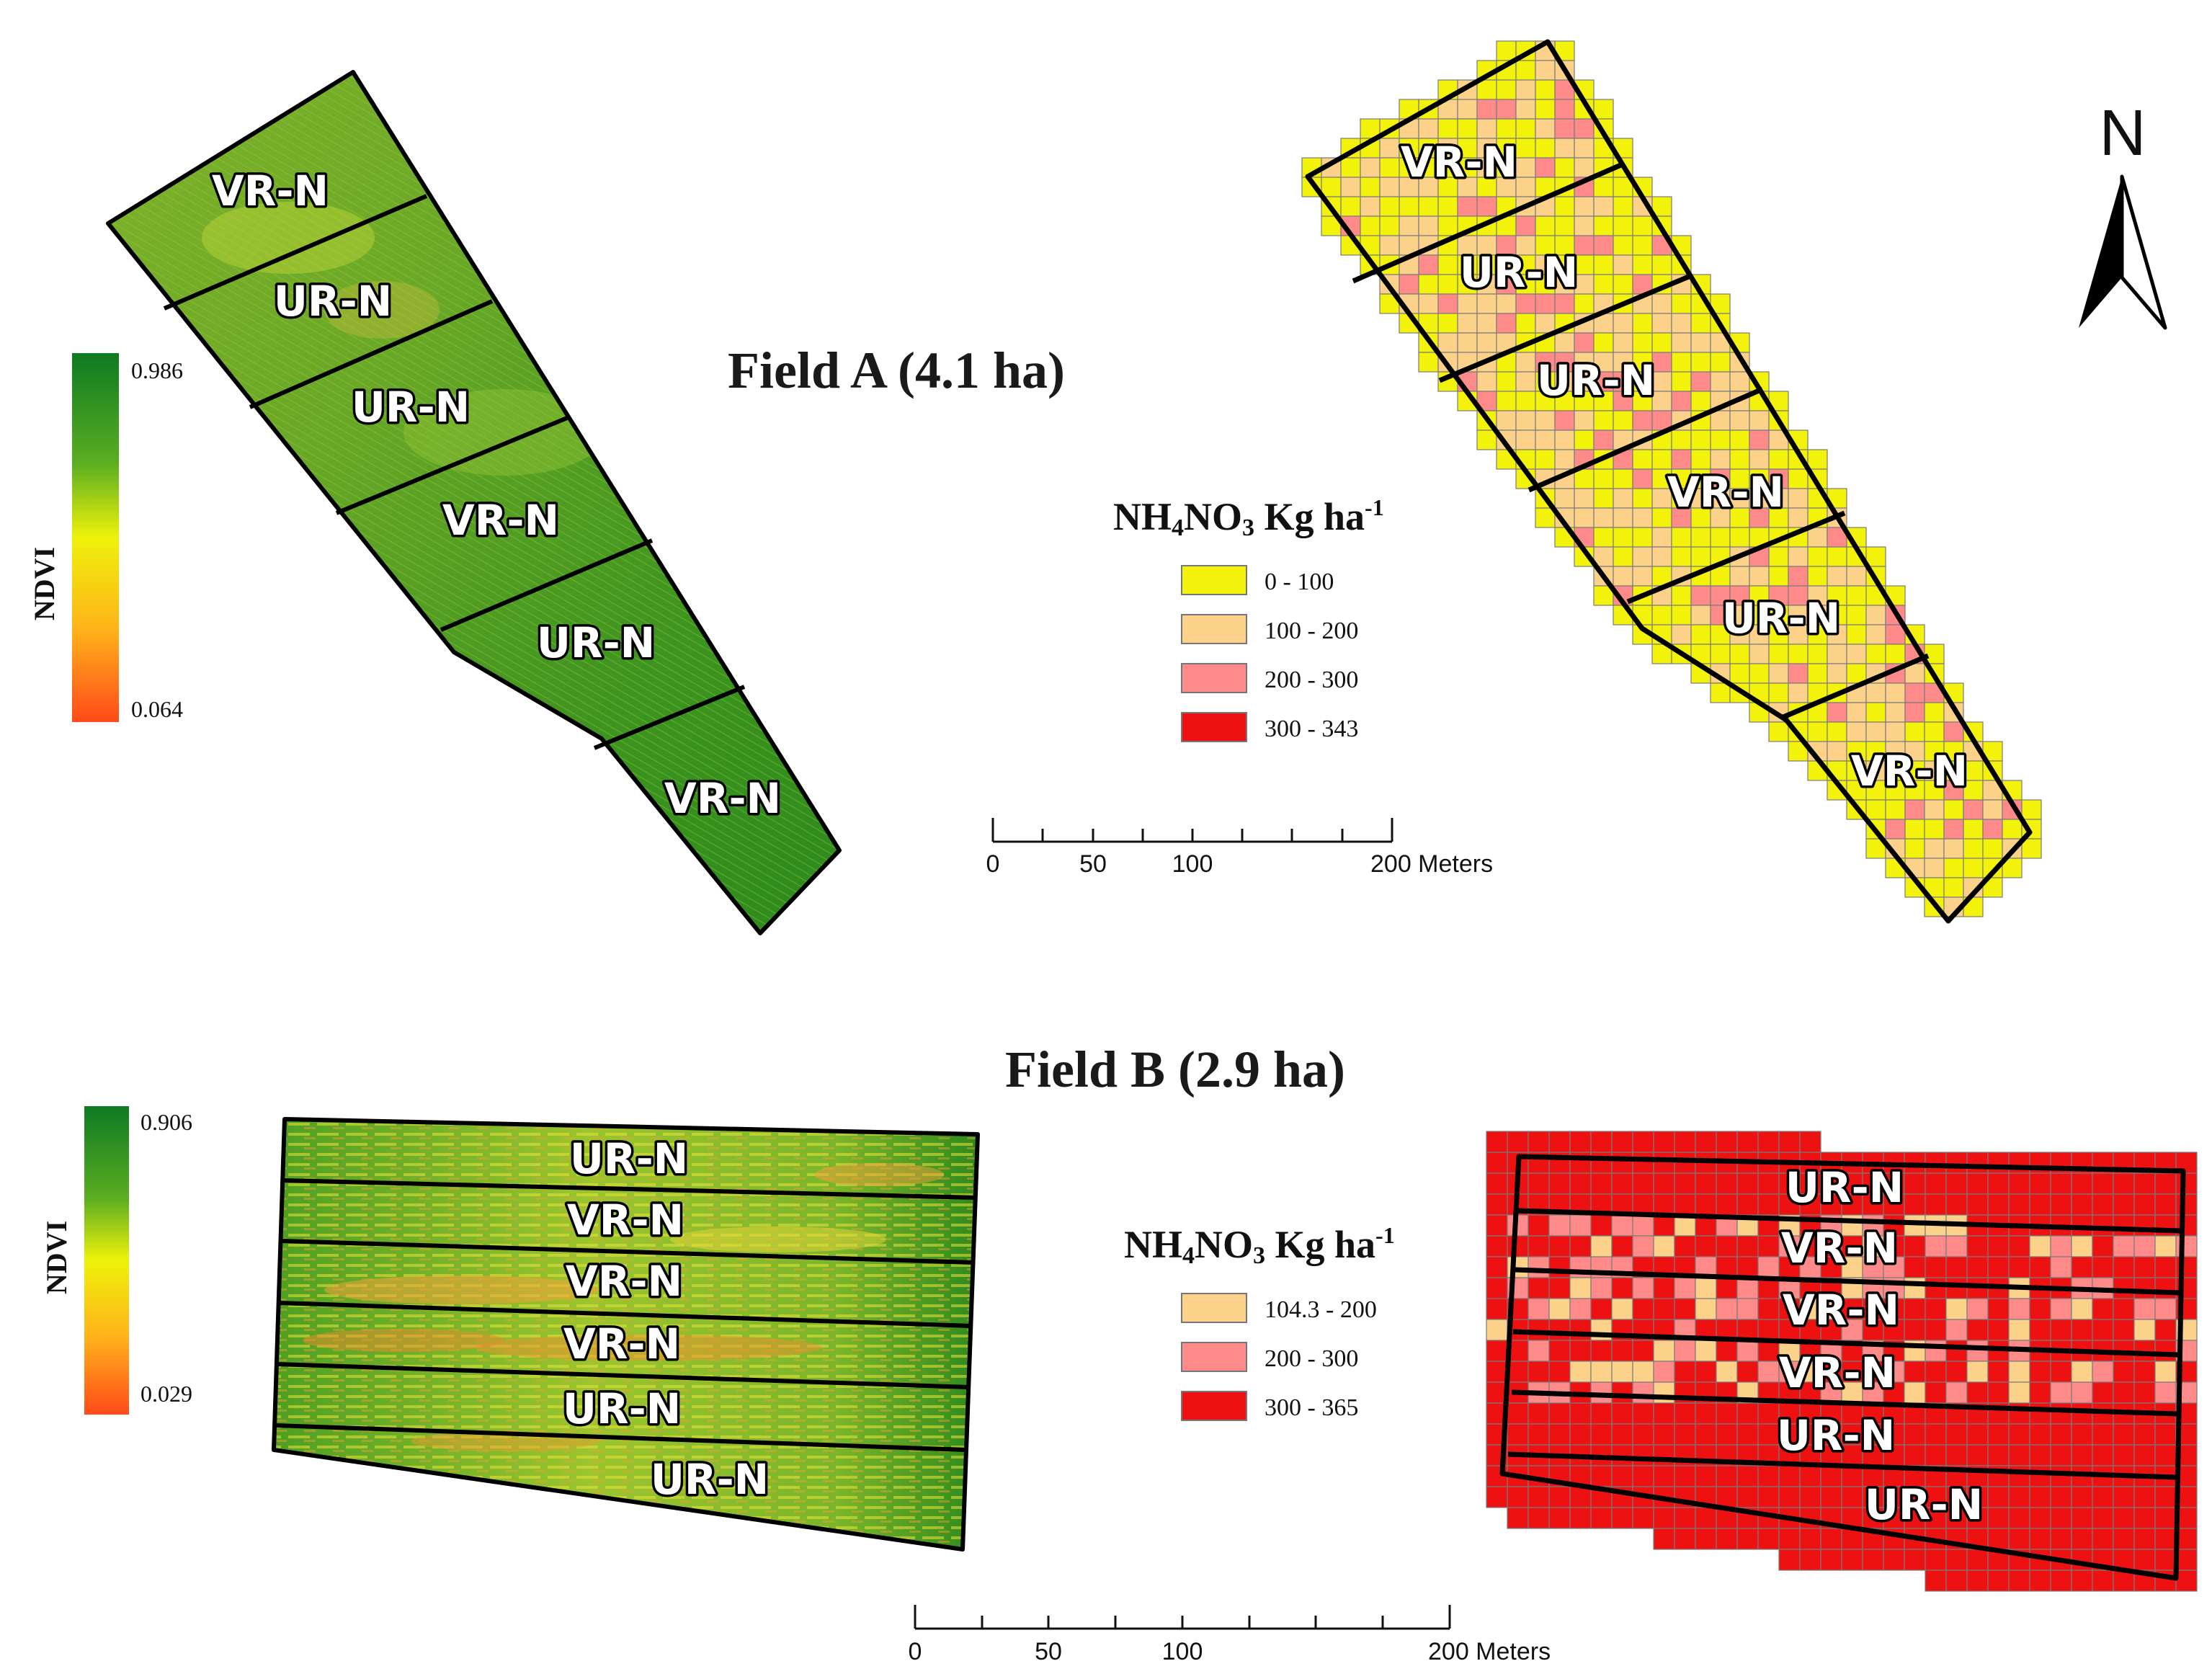  What do you see at coordinates (1214, 629) in the screenshot?
I see `legend-swatch` at bounding box center [1214, 629].